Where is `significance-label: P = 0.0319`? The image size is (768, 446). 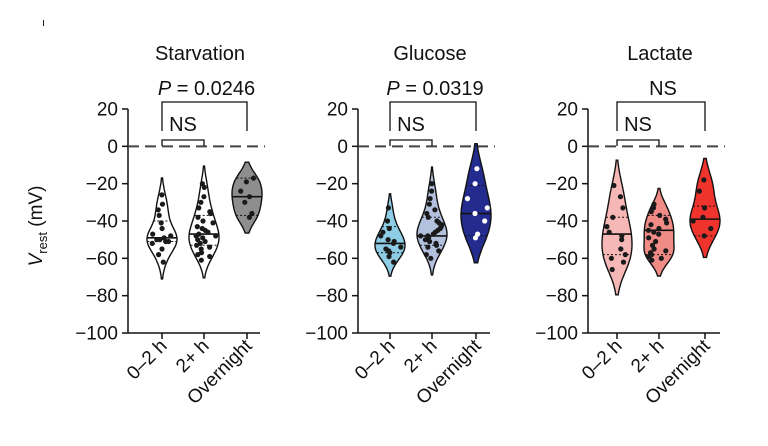
significance-label: P = 0.0319 is located at coordinates (434, 89).